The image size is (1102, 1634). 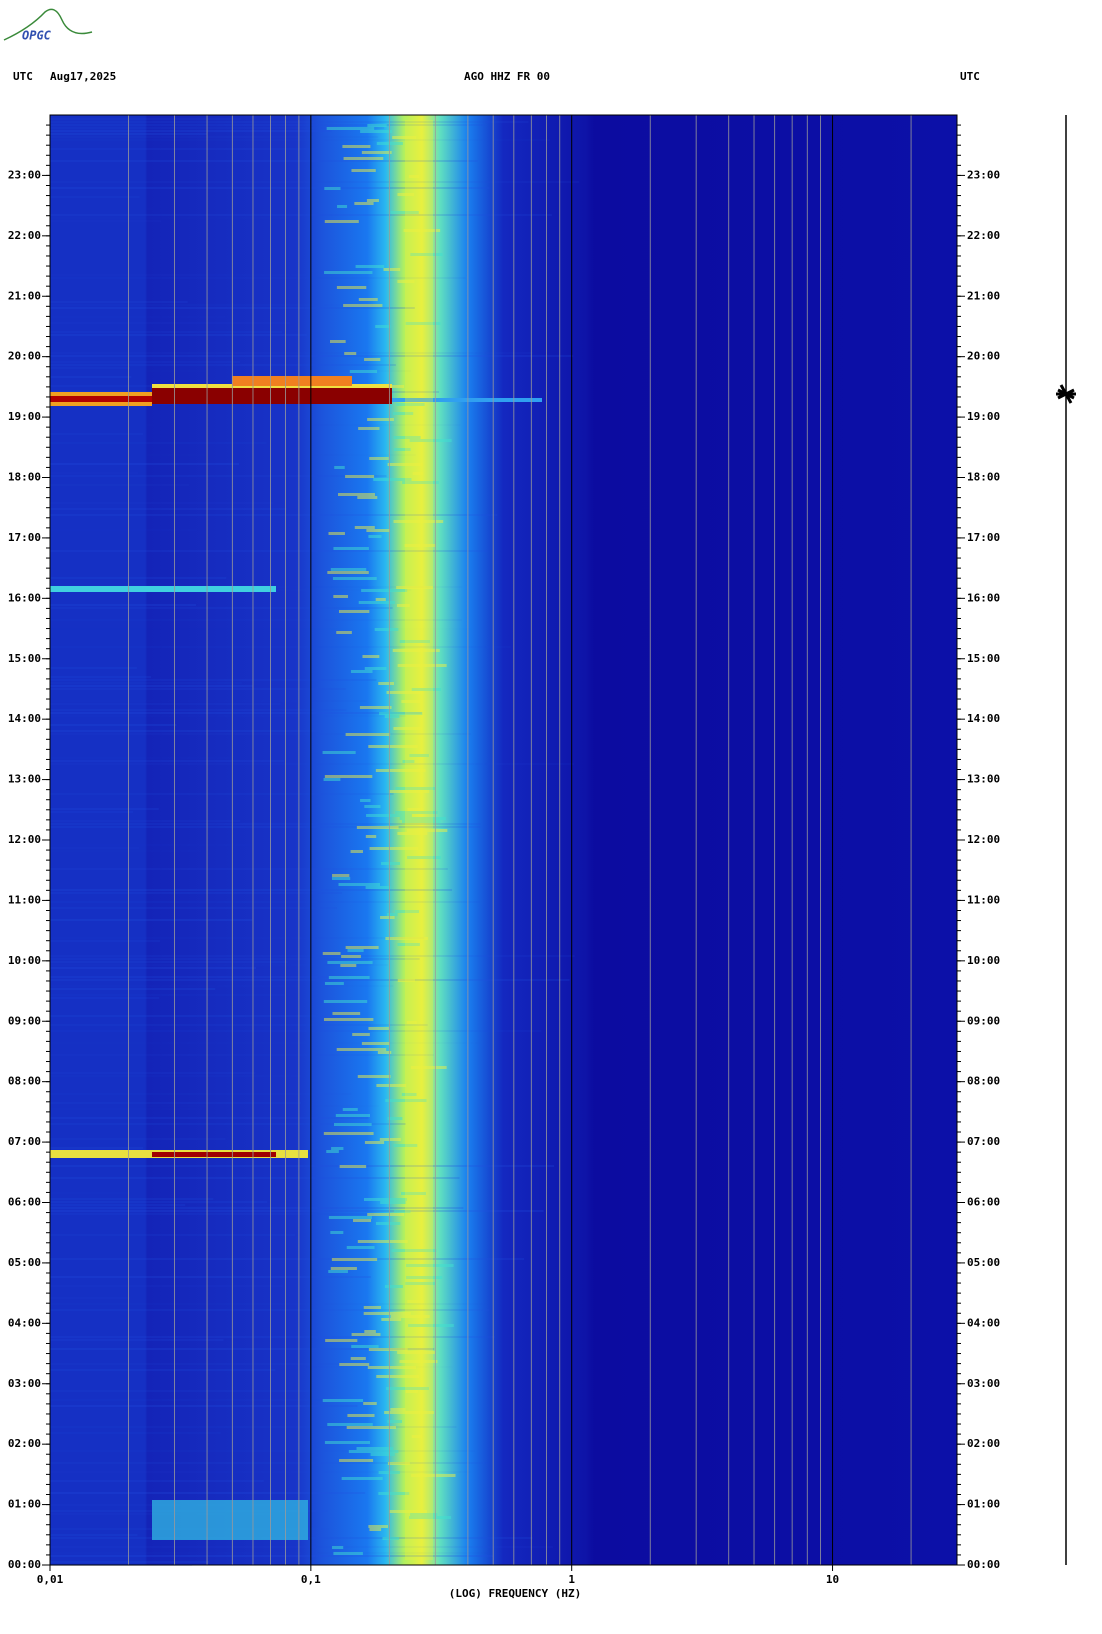 I want to click on x-tick-label: 0,01, so click(x=50, y=1579).